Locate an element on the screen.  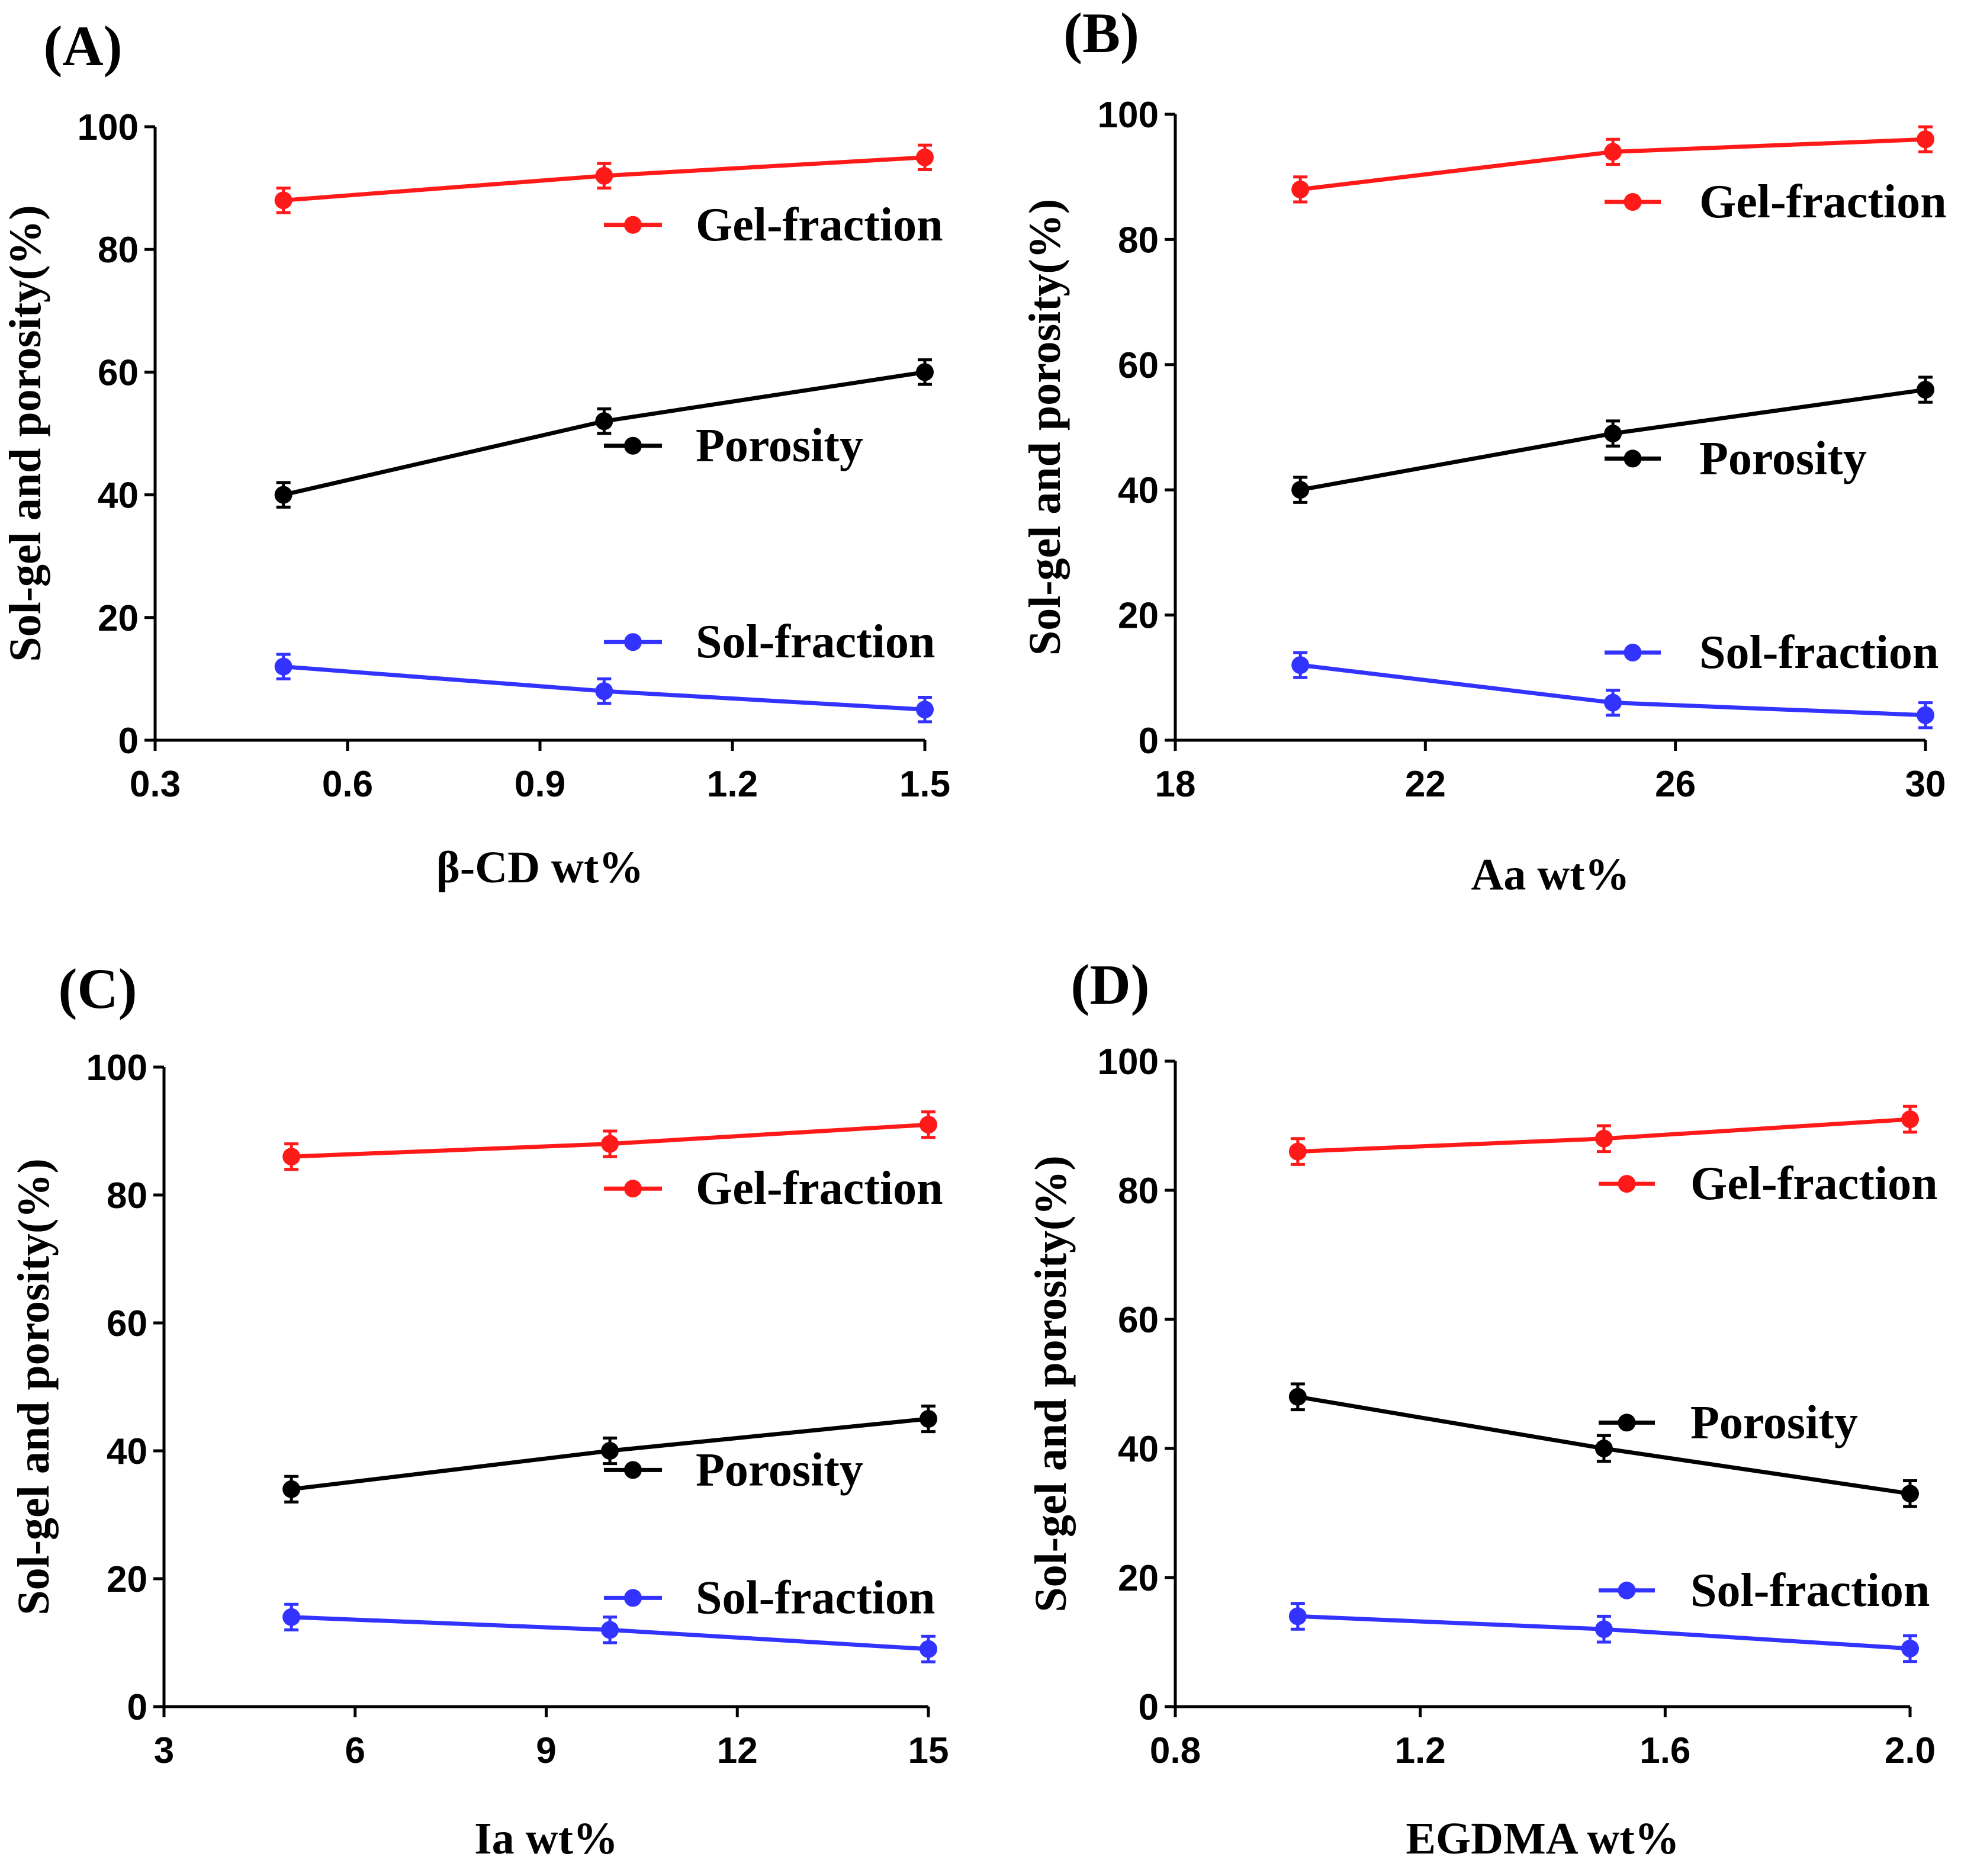
x-tick-label: 0.9 is located at coordinates (540, 784).